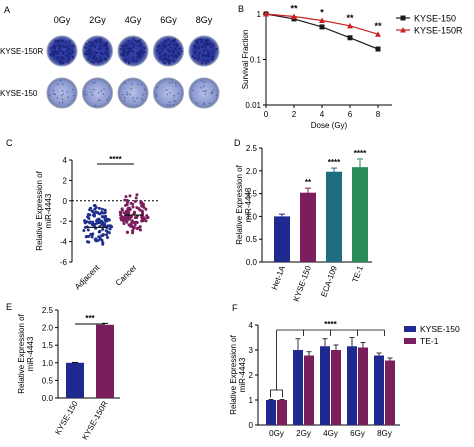 The height and width of the screenshot is (447, 474). Describe the element at coordinates (384, 433) in the screenshot. I see `f-x-tick-label: 8Gy` at that location.